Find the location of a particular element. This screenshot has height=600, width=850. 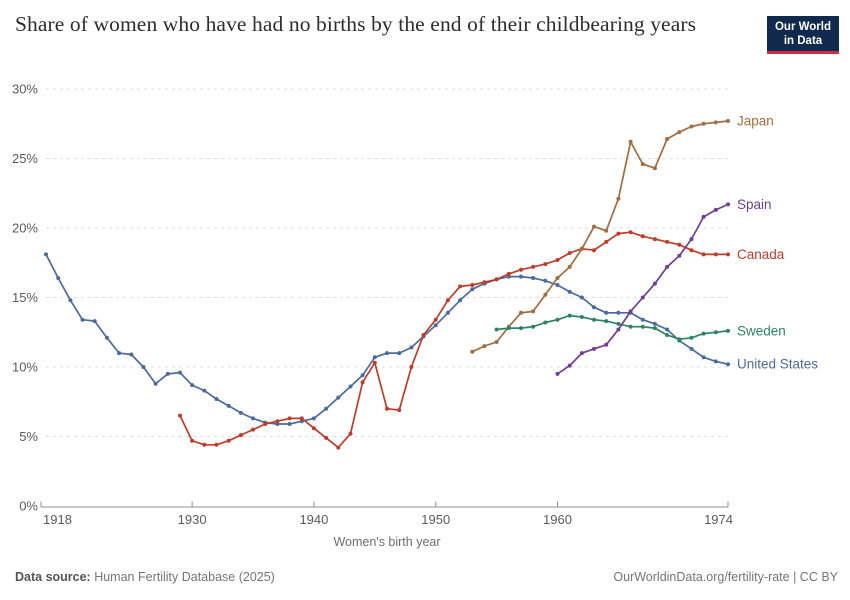

y-tick-label-0: 0% is located at coordinates (28, 506).